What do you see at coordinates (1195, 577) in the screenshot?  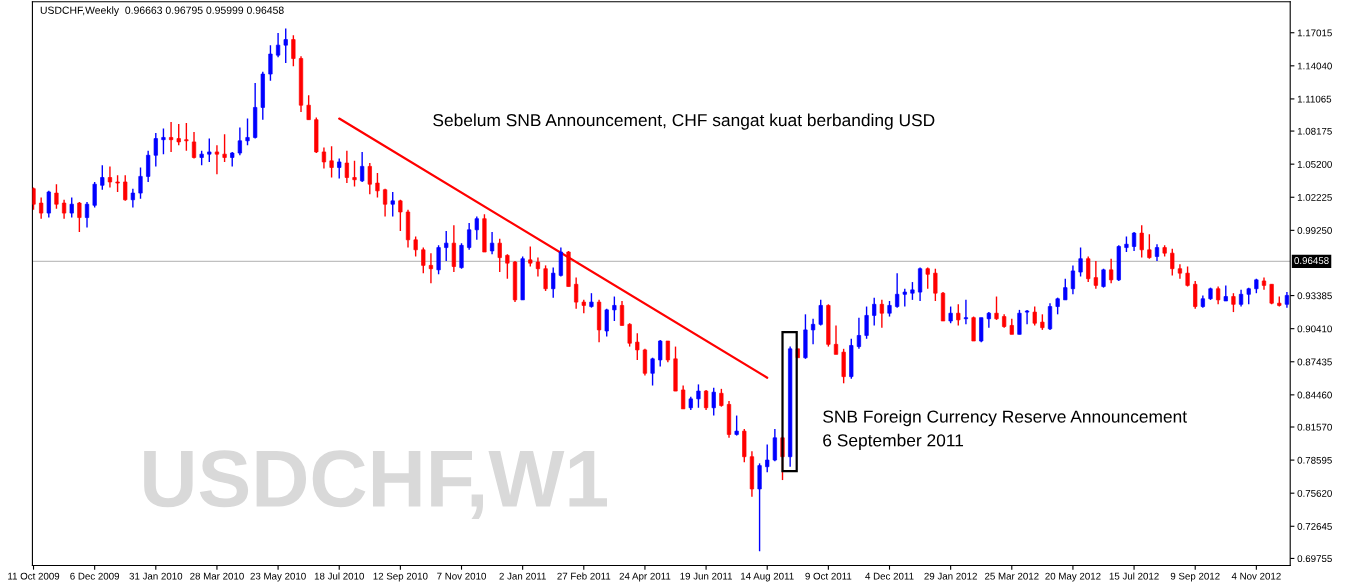 I see `x-tick-label: 9 Sep 2012` at bounding box center [1195, 577].